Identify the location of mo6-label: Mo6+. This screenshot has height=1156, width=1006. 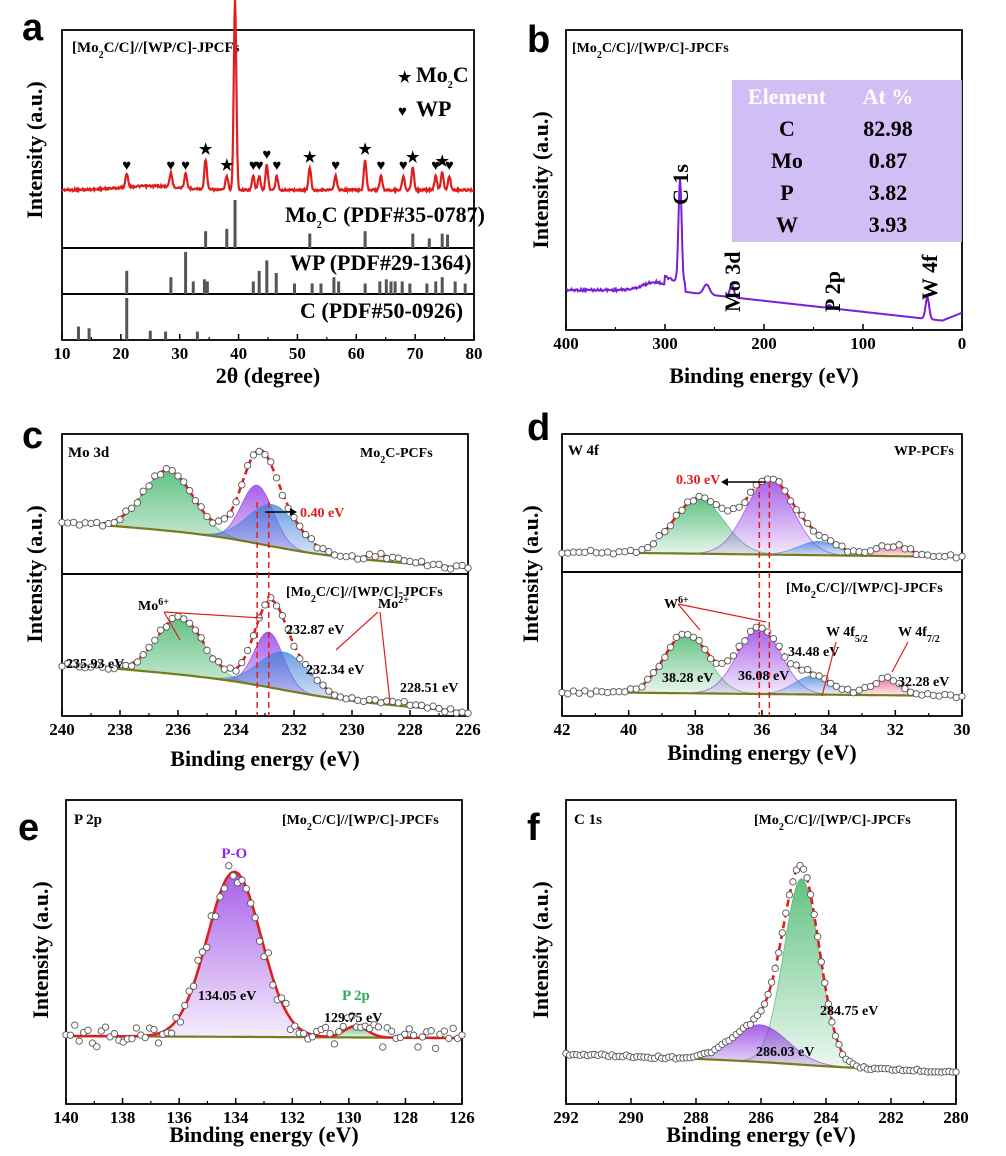
(153, 606).